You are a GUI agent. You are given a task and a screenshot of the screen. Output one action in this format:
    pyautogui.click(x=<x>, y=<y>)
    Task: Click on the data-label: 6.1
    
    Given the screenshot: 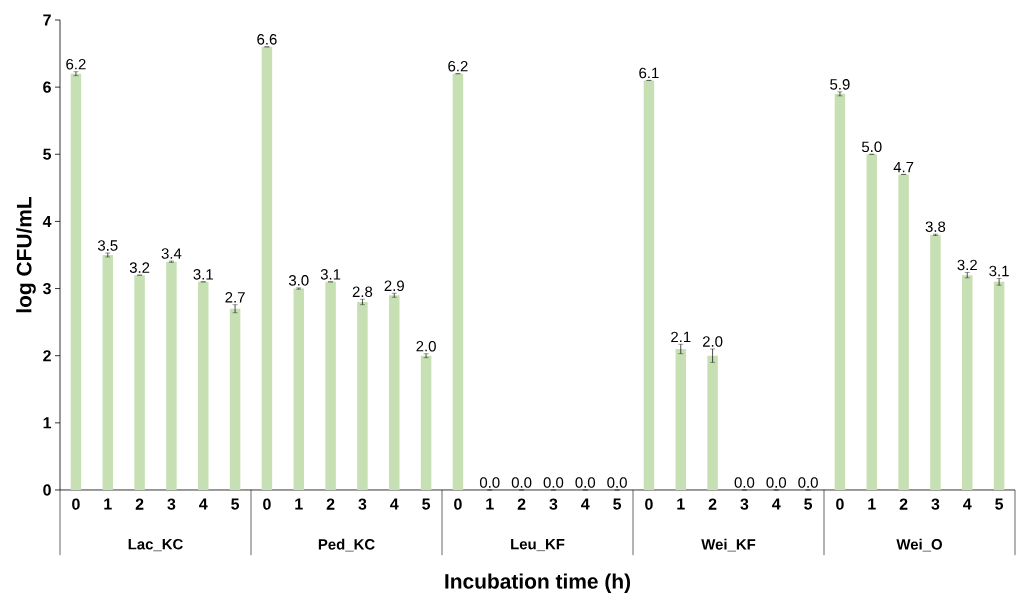 What is the action you would take?
    pyautogui.click(x=649, y=73)
    